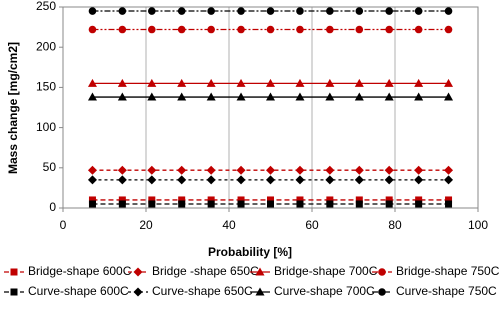 The image size is (500, 310). I want to click on x-tick-label: 60, so click(312, 225).